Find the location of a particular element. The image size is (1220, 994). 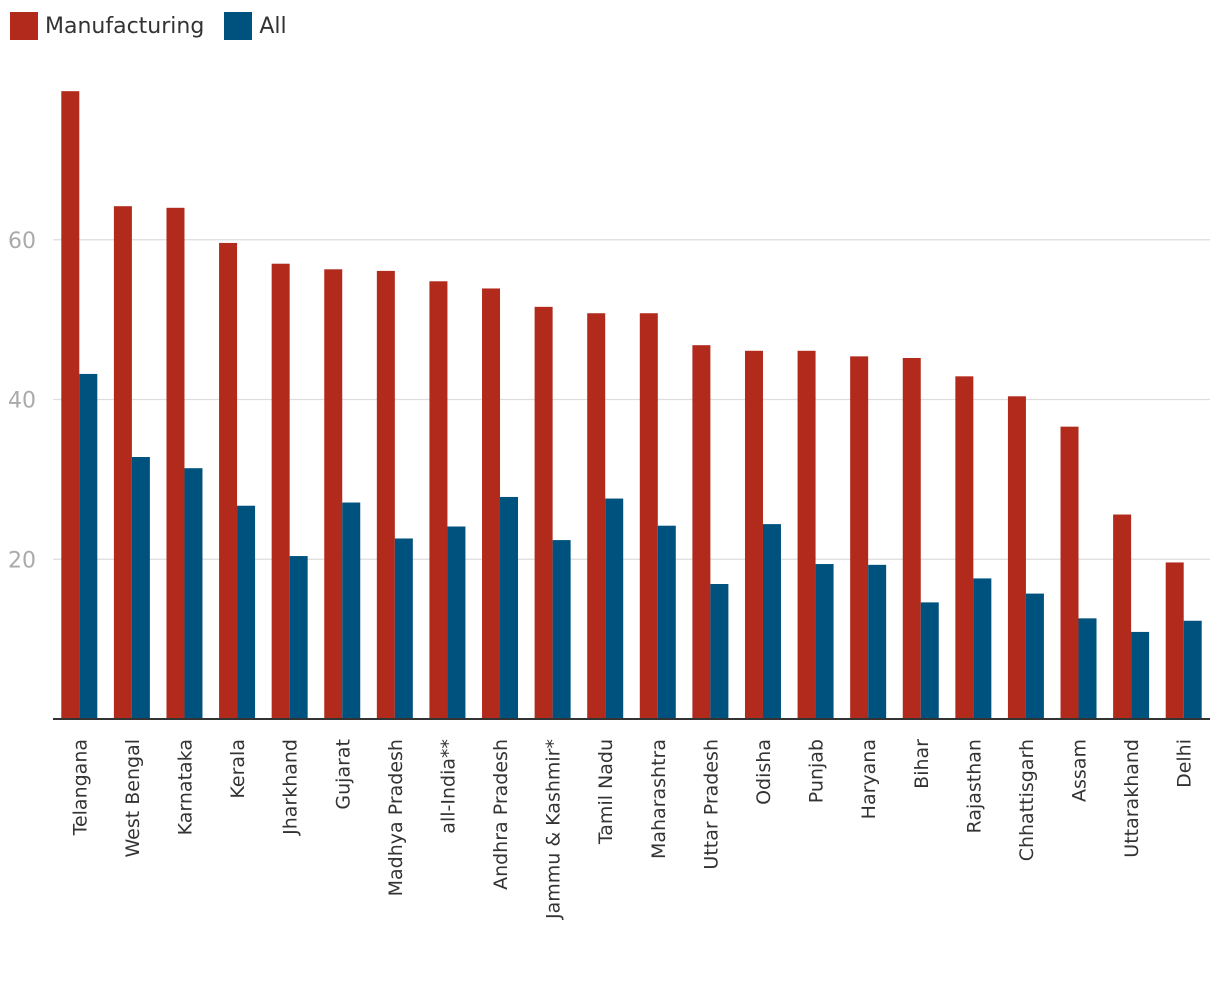

x-tick-label-11: Maharashtra is located at coordinates (659, 799).